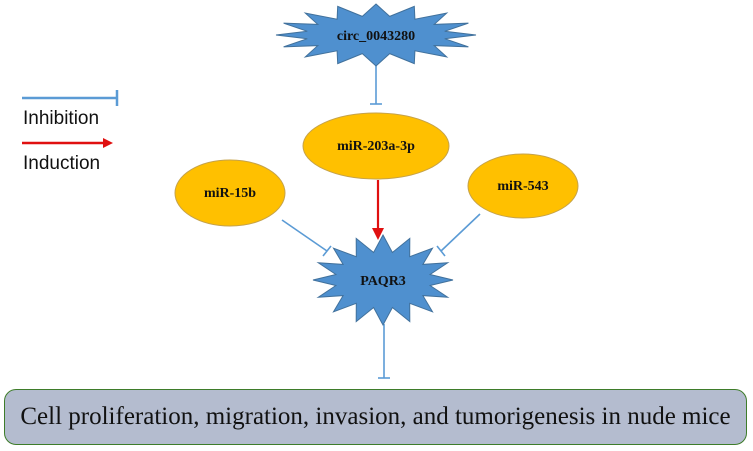 The width and height of the screenshot is (753, 451). Describe the element at coordinates (61, 163) in the screenshot. I see `legend-induction-label: Induction` at that location.